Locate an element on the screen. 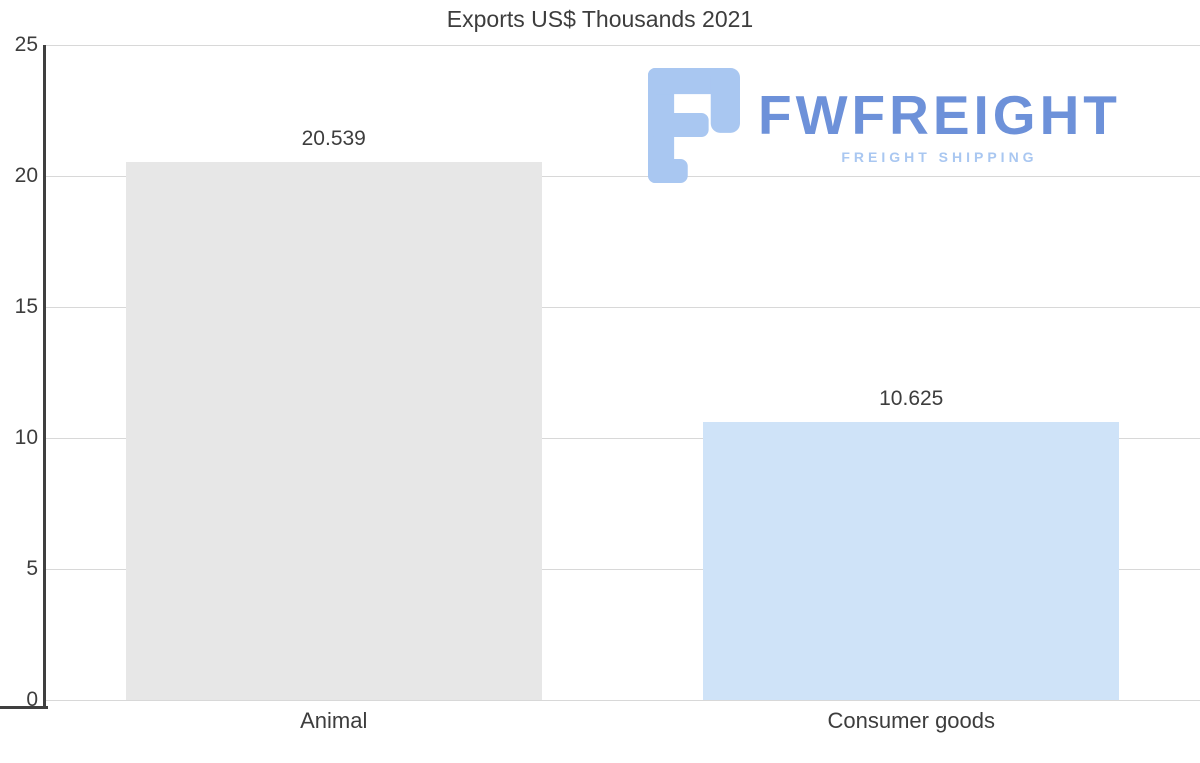 The height and width of the screenshot is (763, 1200). bar-value-consumer-goods: 10.625 is located at coordinates (911, 398).